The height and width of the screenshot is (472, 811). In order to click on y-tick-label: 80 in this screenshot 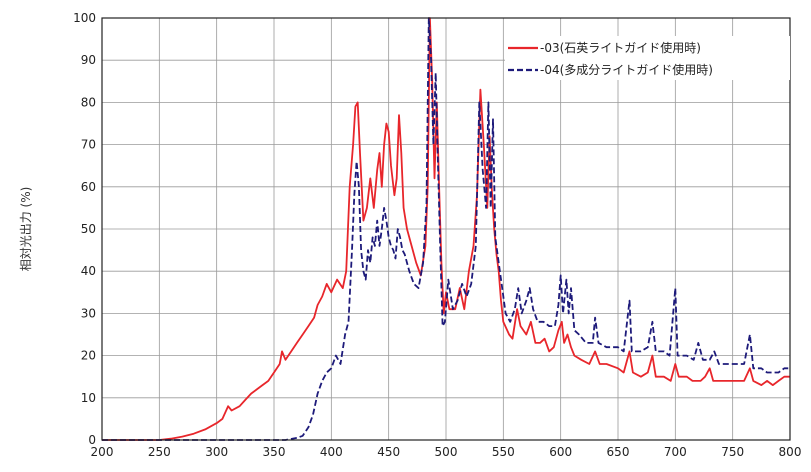, I will do `click(88, 102)`.